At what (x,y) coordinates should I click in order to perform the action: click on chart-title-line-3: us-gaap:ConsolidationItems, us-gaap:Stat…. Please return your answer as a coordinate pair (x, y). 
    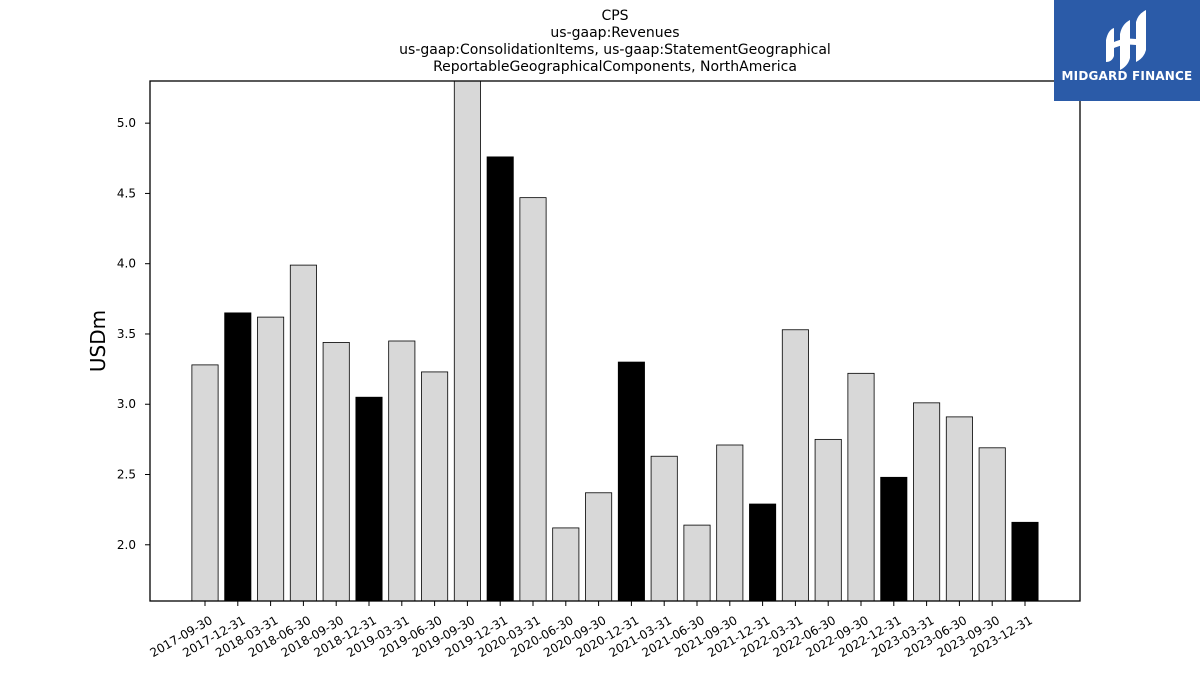
    Looking at the image, I should click on (615, 50).